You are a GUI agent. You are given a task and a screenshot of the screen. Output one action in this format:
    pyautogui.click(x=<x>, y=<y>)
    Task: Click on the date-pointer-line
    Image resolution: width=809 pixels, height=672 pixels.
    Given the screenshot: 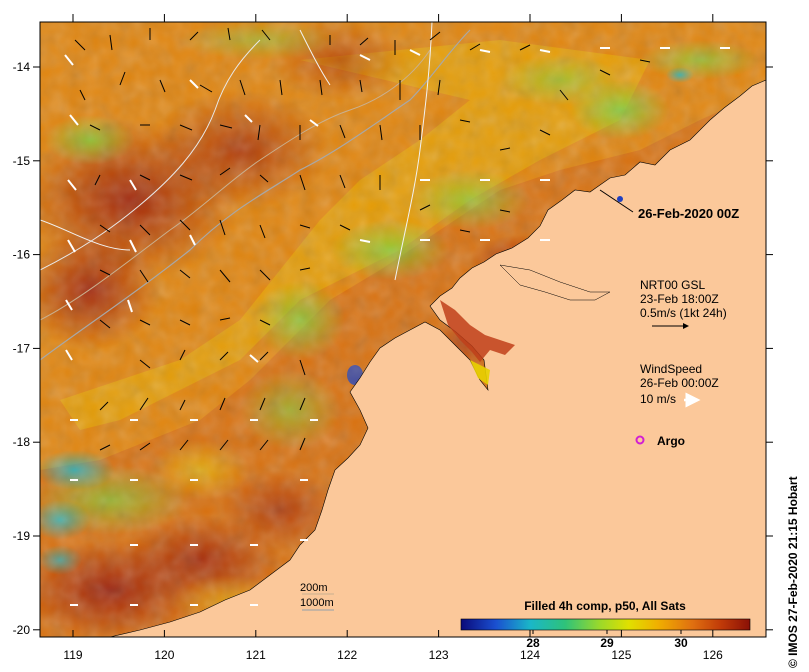 What is the action you would take?
    pyautogui.click(x=616, y=201)
    